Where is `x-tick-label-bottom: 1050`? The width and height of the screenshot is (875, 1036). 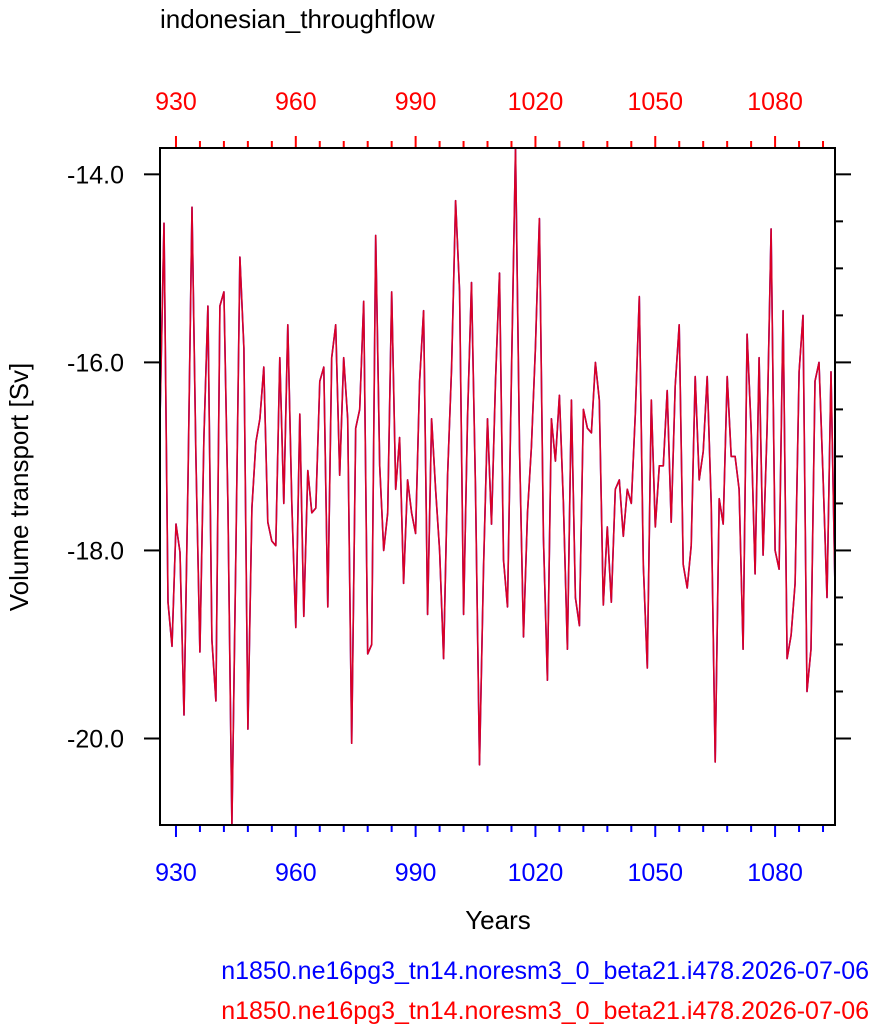
x-tick-label-bottom: 1050 is located at coordinates (655, 873).